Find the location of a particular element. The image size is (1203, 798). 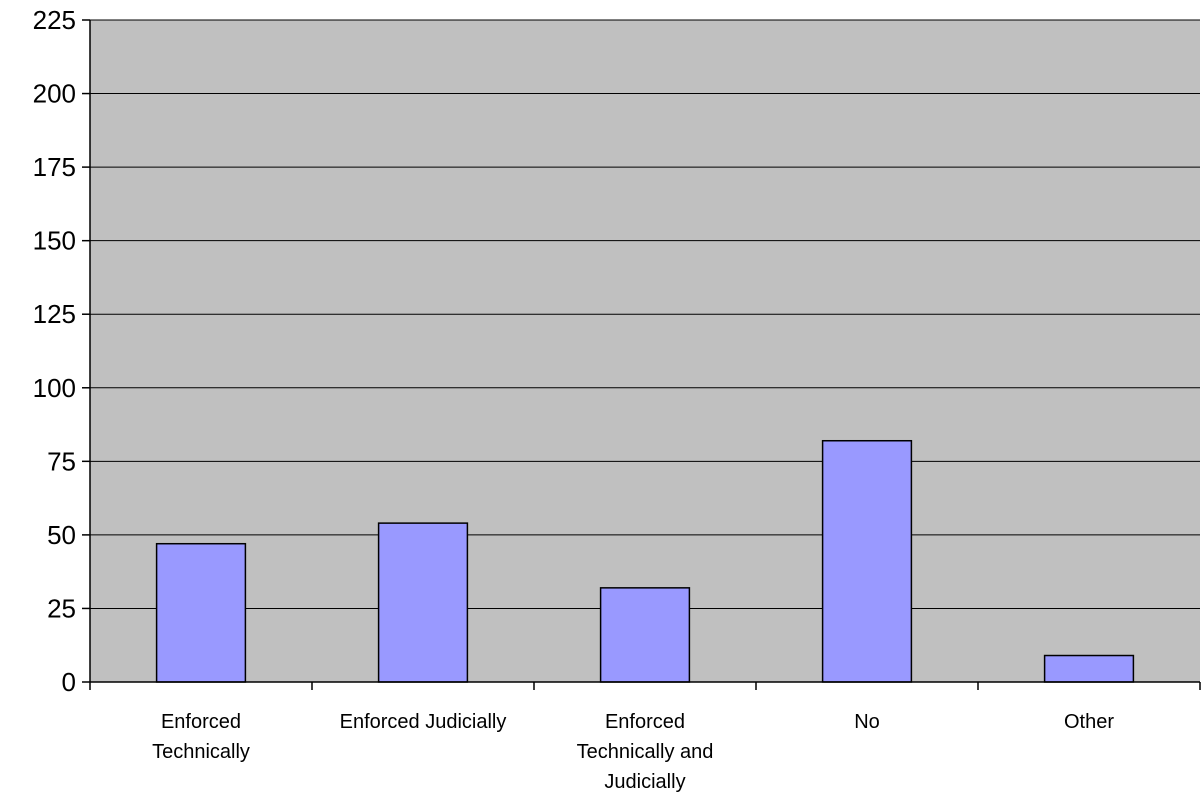

x-category-label: Other is located at coordinates (1089, 722).